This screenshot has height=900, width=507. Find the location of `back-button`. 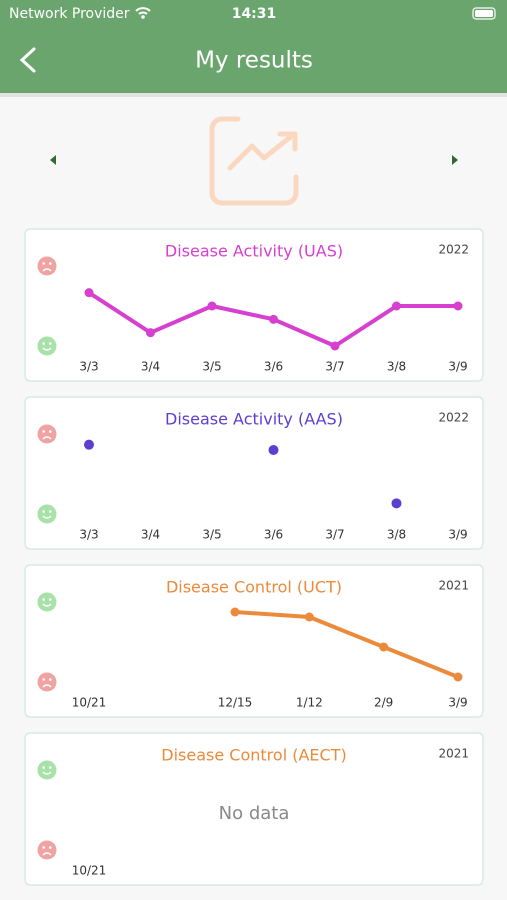

back-button is located at coordinates (27, 60).